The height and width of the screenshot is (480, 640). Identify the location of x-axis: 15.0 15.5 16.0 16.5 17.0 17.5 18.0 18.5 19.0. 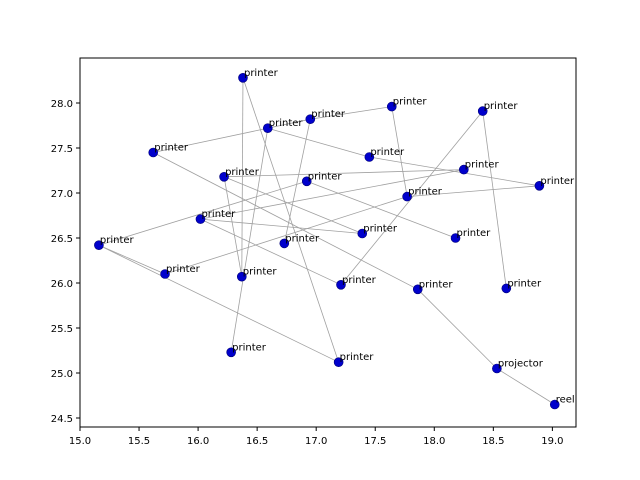
(316, 437).